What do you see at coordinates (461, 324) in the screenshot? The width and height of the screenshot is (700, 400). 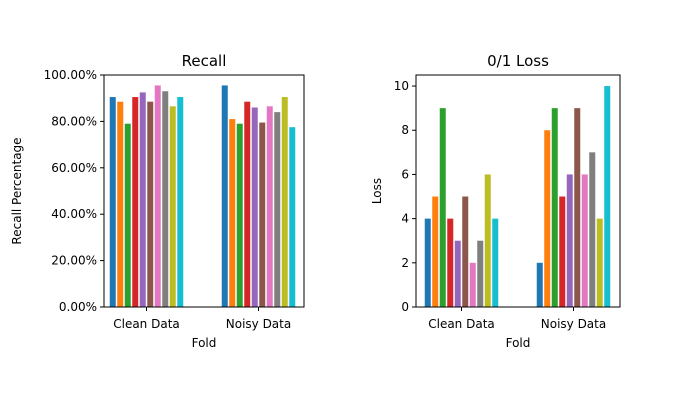 I see `loss-x-tick-label: Clean Data` at bounding box center [461, 324].